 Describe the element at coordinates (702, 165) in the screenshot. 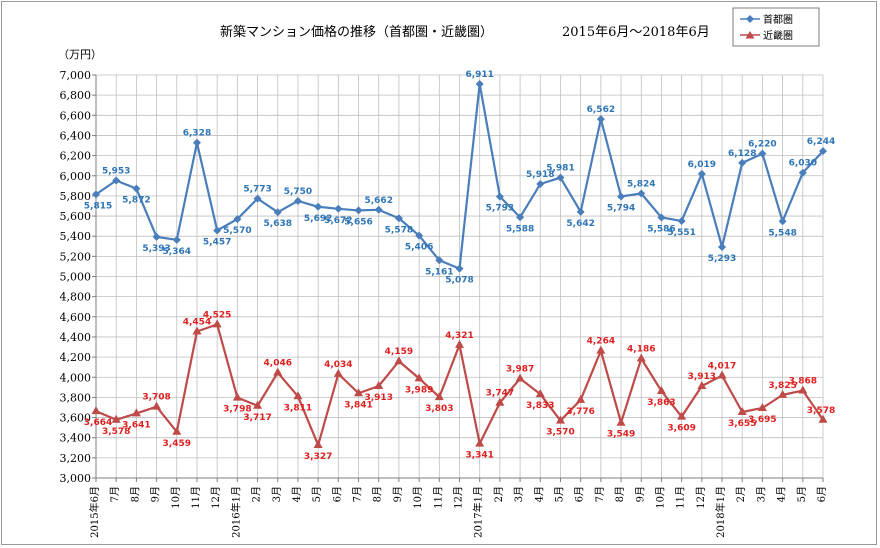

I see `data-label: 6,019` at that location.